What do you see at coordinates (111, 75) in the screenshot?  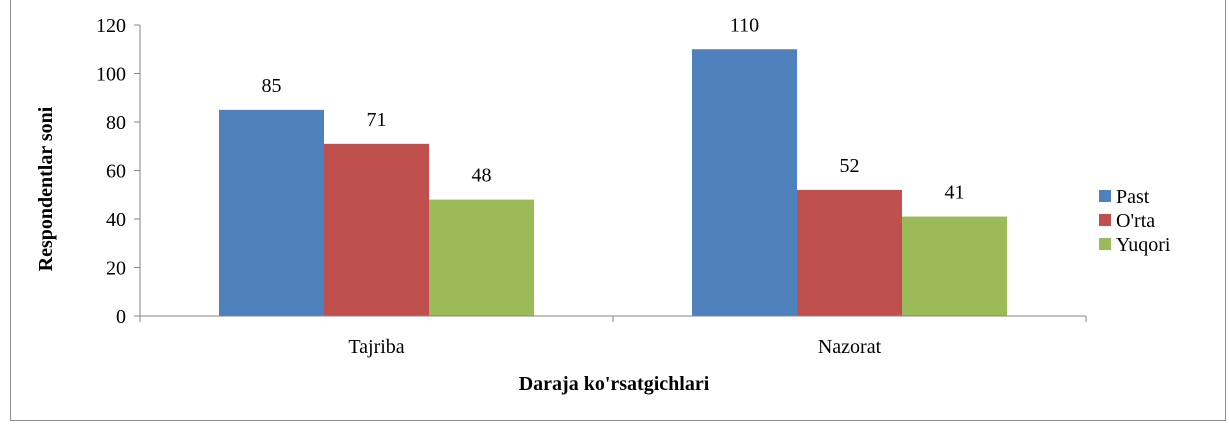 I see `y-tick-label: 100` at bounding box center [111, 75].